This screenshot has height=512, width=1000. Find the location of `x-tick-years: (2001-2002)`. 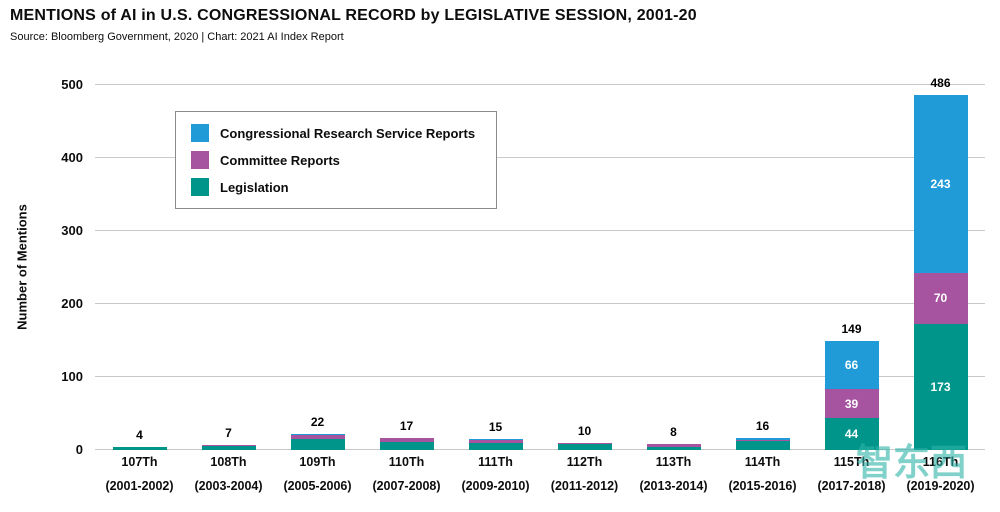

x-tick-years: (2001-2002) is located at coordinates (139, 486).